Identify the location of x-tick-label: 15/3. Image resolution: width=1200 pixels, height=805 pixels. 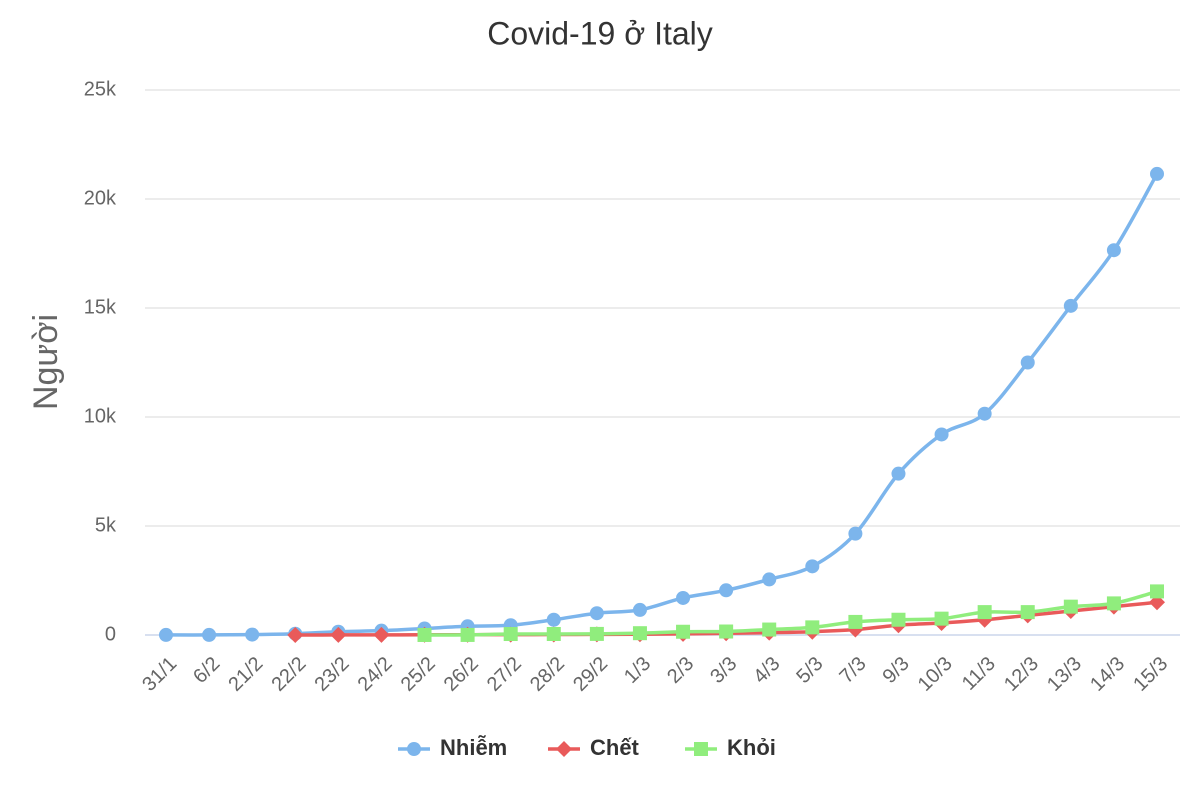
(1150, 674).